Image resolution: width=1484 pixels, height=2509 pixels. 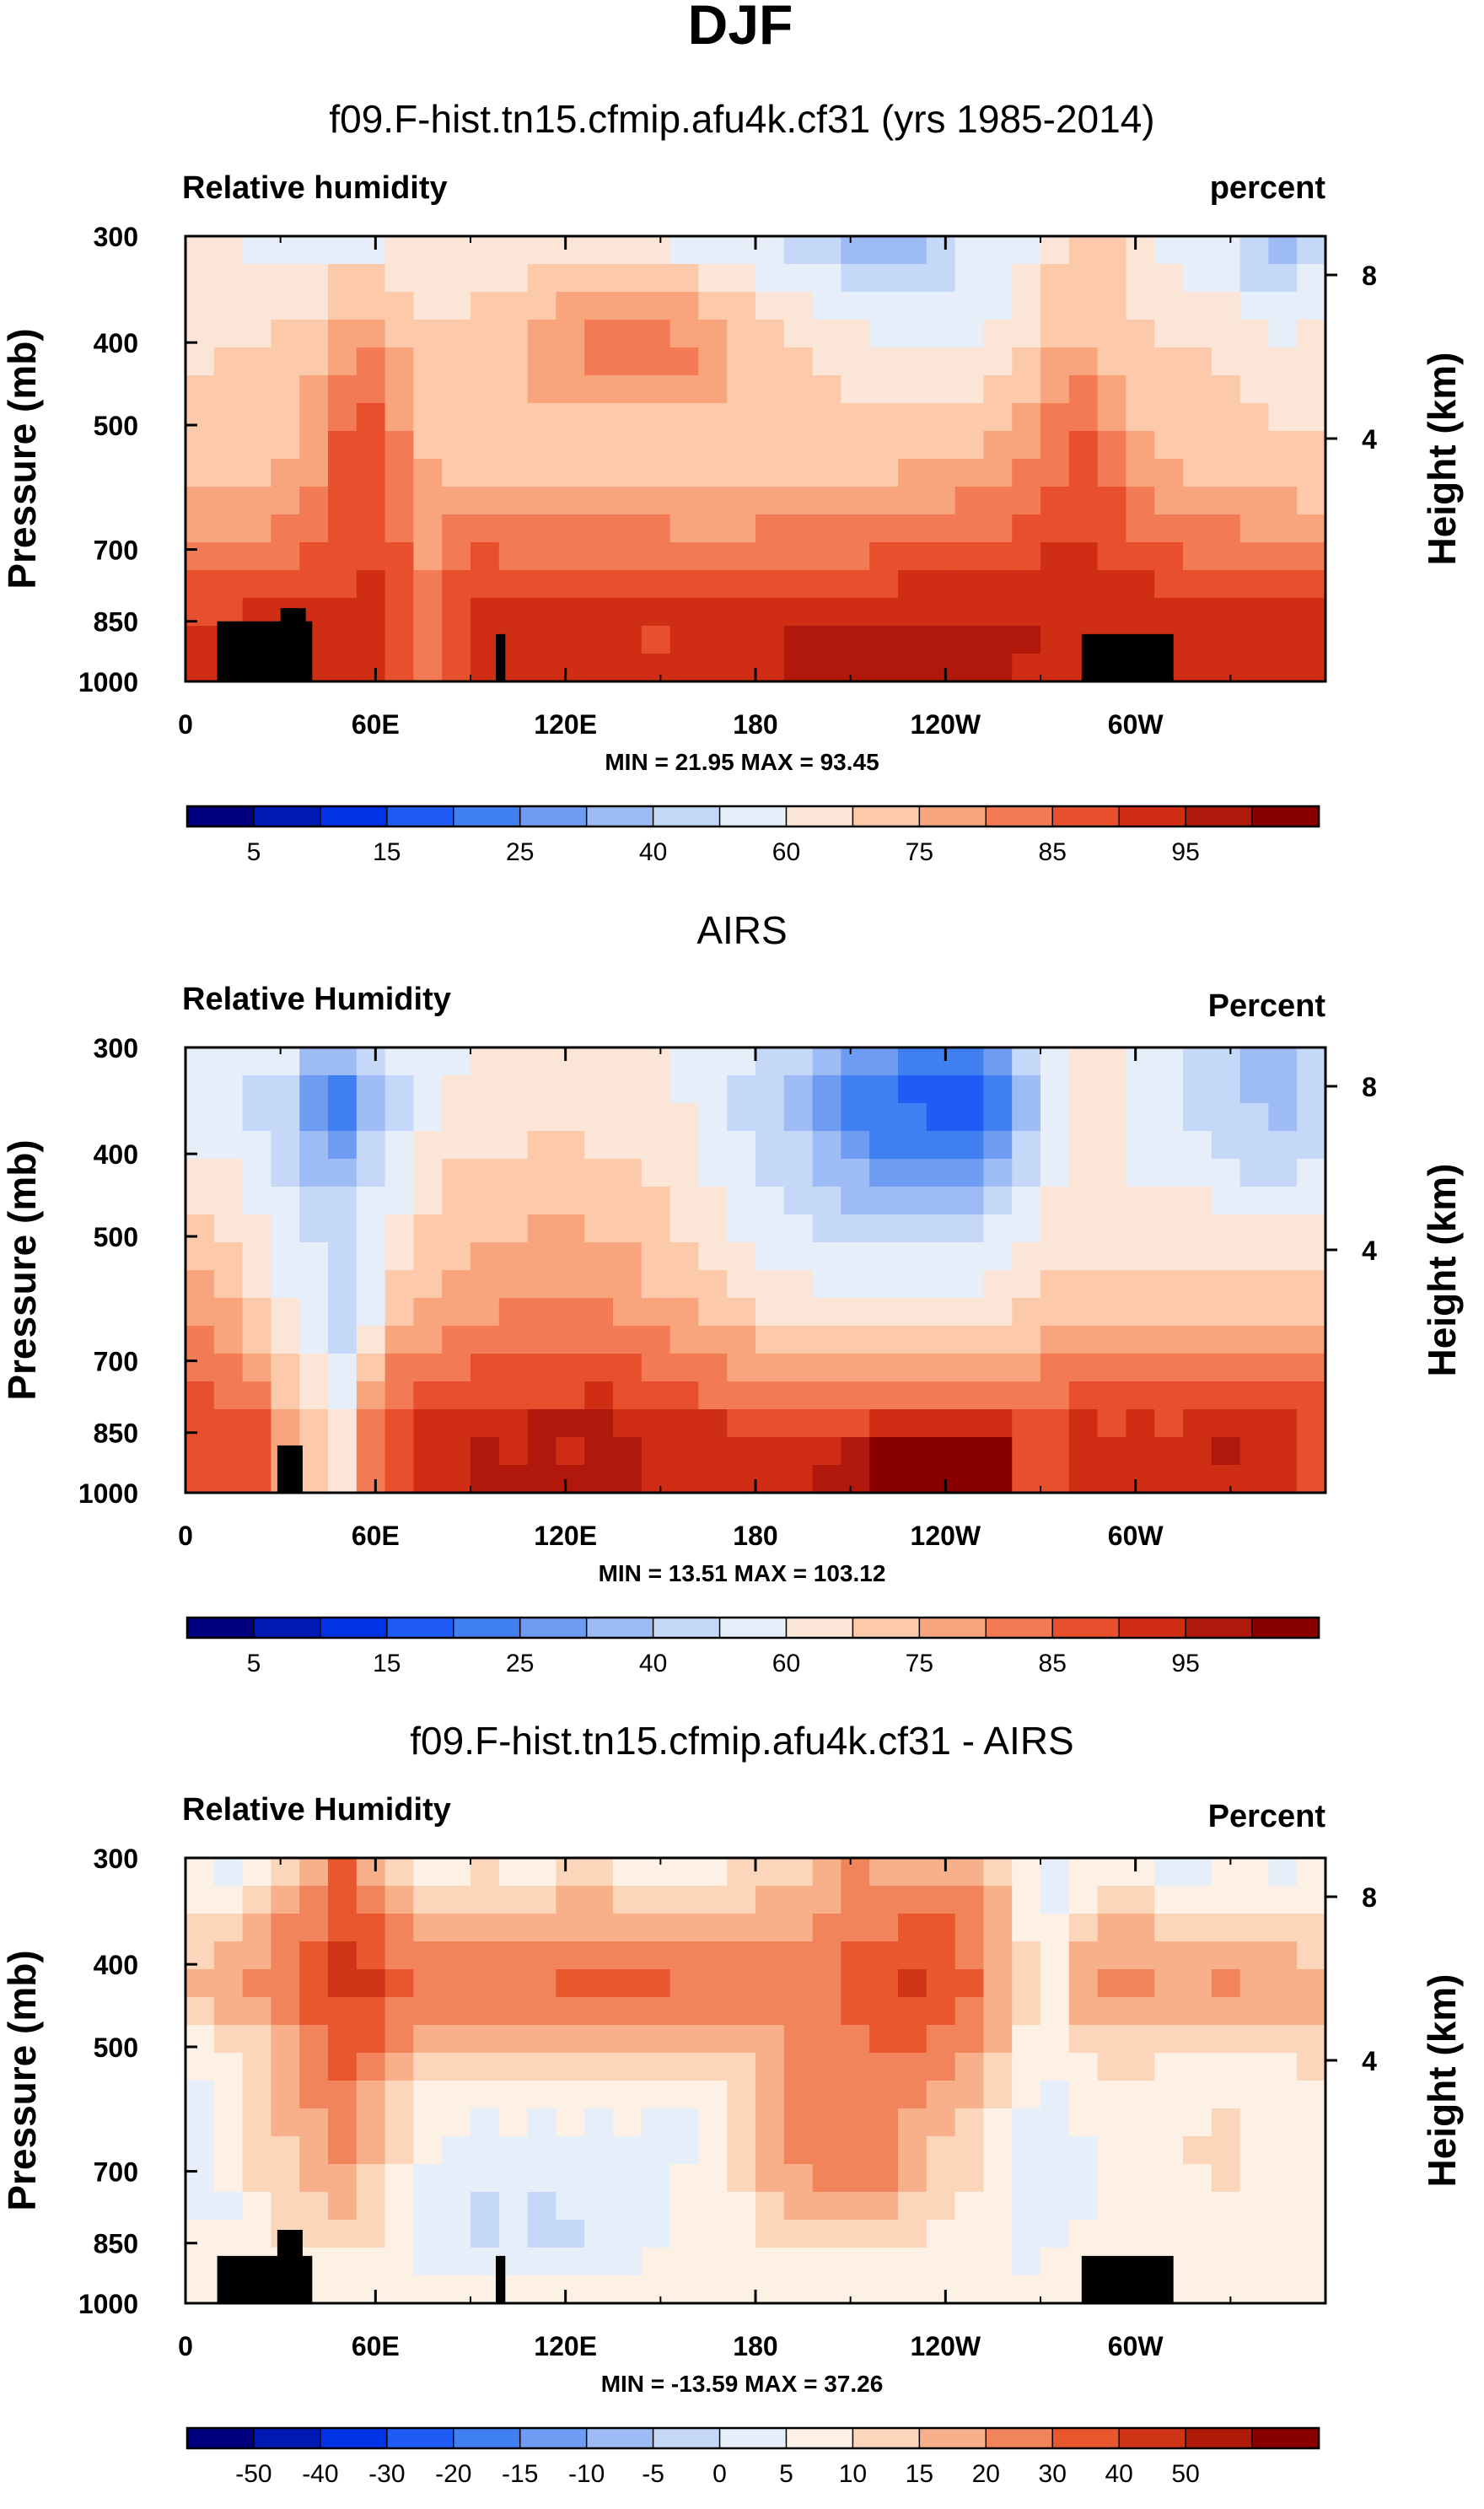 What do you see at coordinates (253, 2474) in the screenshot?
I see `colorbar-label: -50` at bounding box center [253, 2474].